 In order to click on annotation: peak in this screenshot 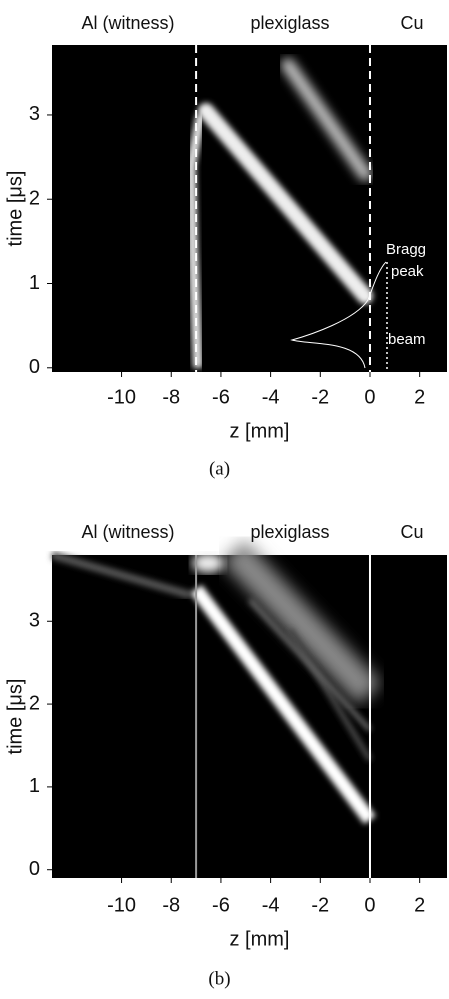, I will do `click(407, 271)`.